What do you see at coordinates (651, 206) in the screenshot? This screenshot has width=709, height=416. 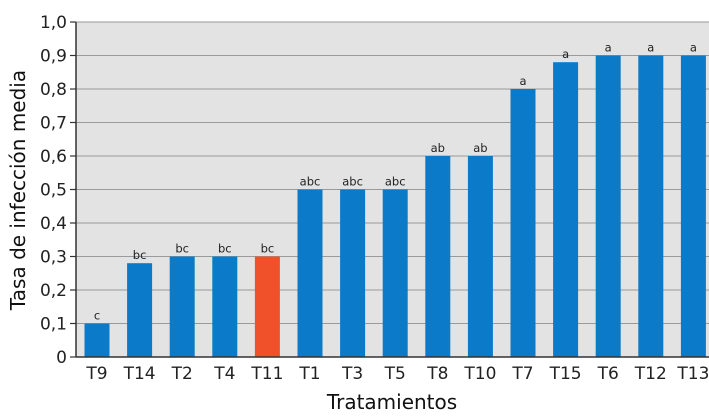 I see `bar-t12` at bounding box center [651, 206].